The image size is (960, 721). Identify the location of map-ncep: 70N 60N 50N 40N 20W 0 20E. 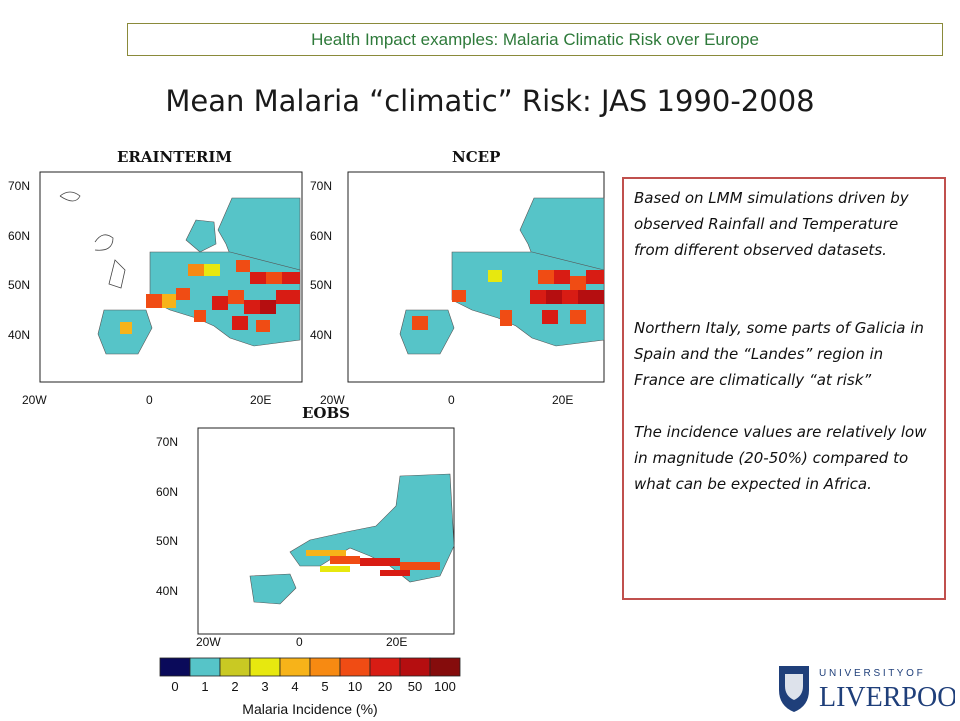
(457, 289).